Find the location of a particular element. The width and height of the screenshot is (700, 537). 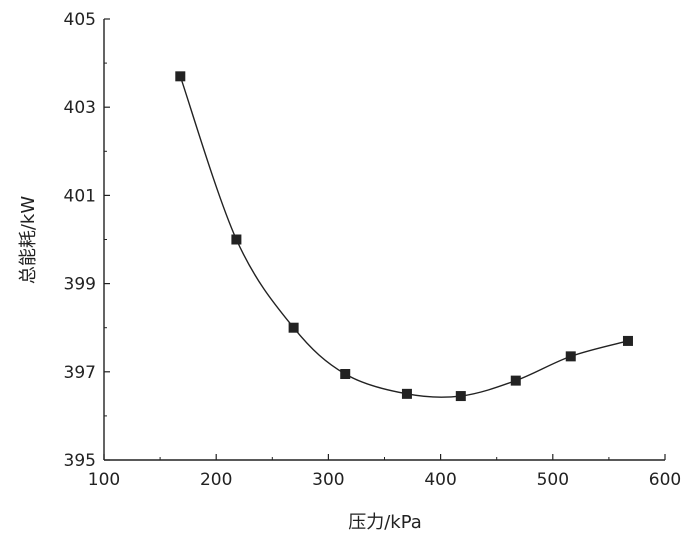

y-tick-label: 403 is located at coordinates (80, 108).